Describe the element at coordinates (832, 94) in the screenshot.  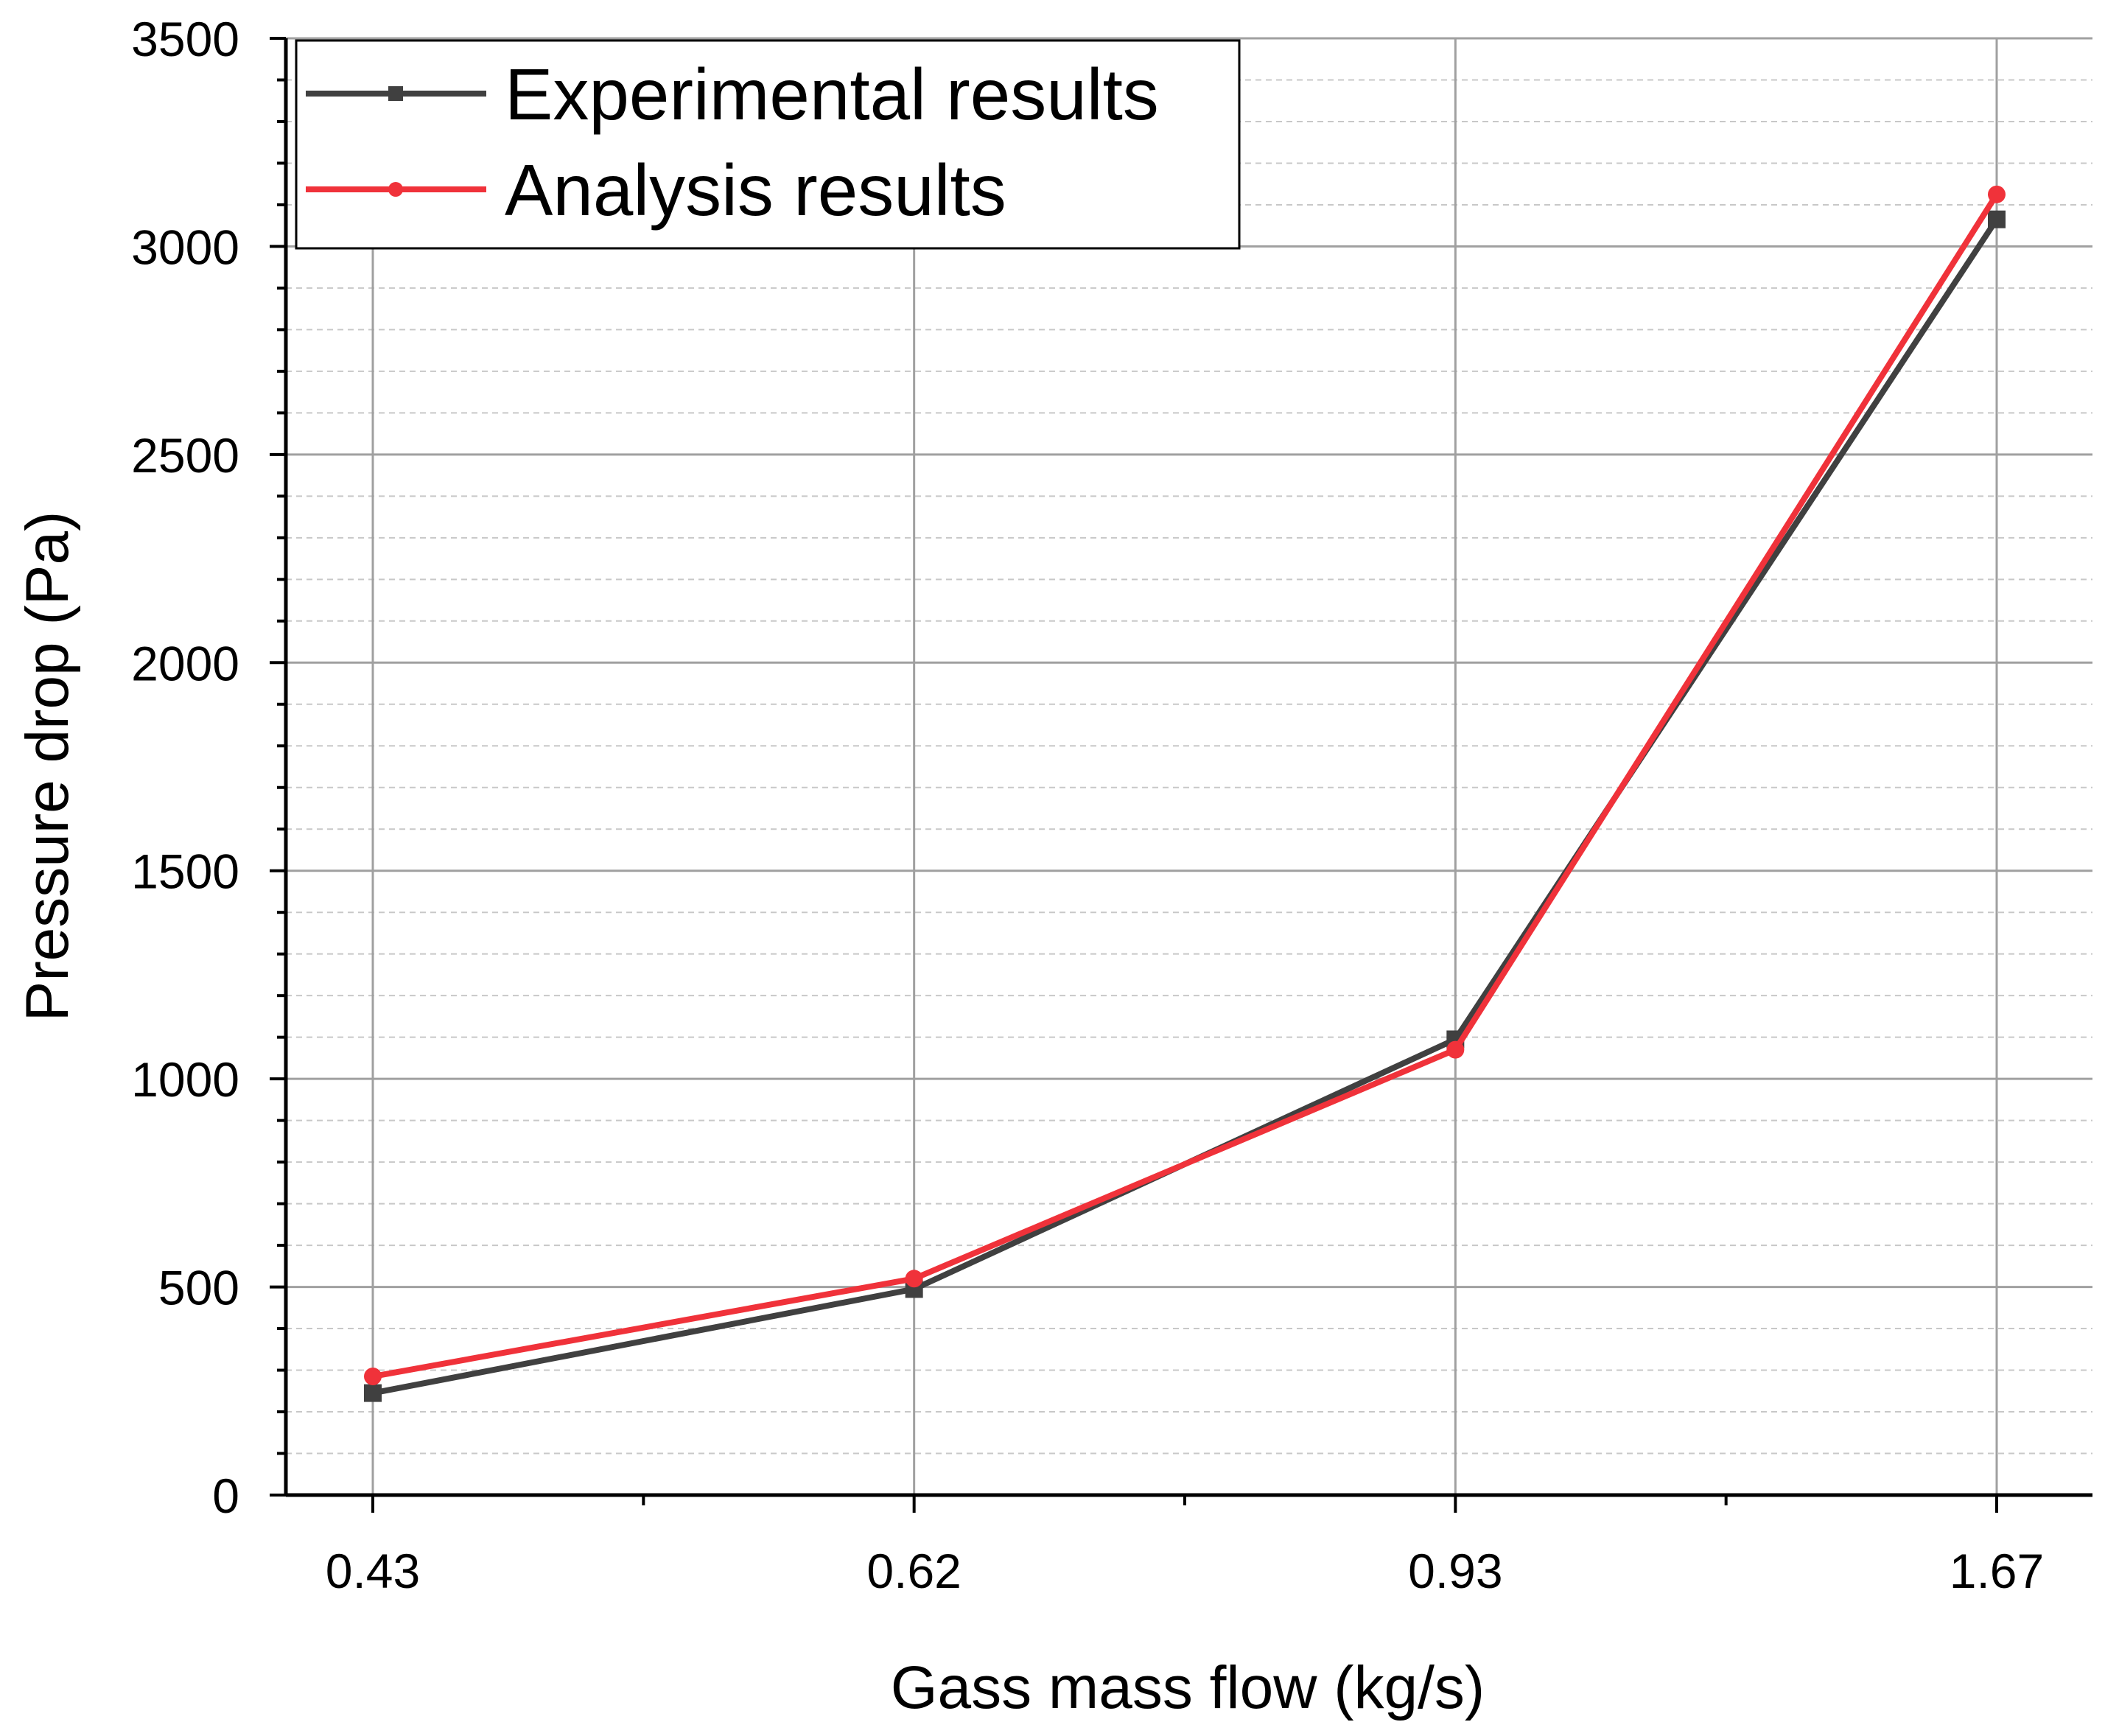
I see `legend-label-experimental: Experimental results` at that location.